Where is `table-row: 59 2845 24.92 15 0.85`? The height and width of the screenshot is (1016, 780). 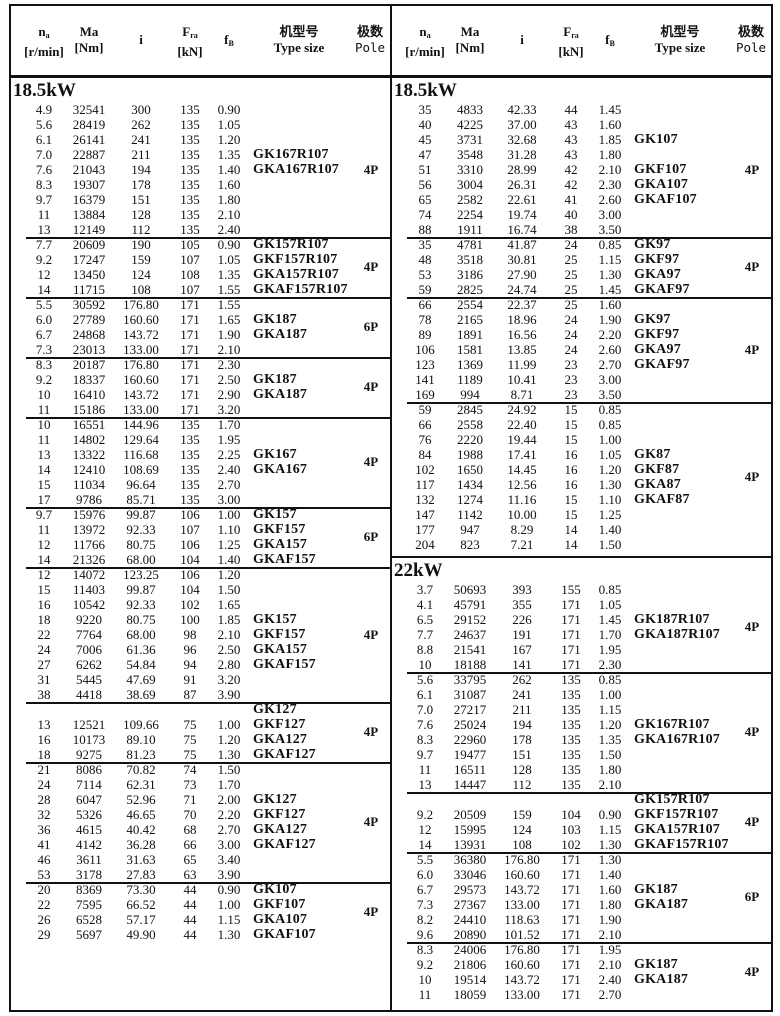
table-row: 59 2845 24.92 15 0.85 is located at coordinates (581, 409).